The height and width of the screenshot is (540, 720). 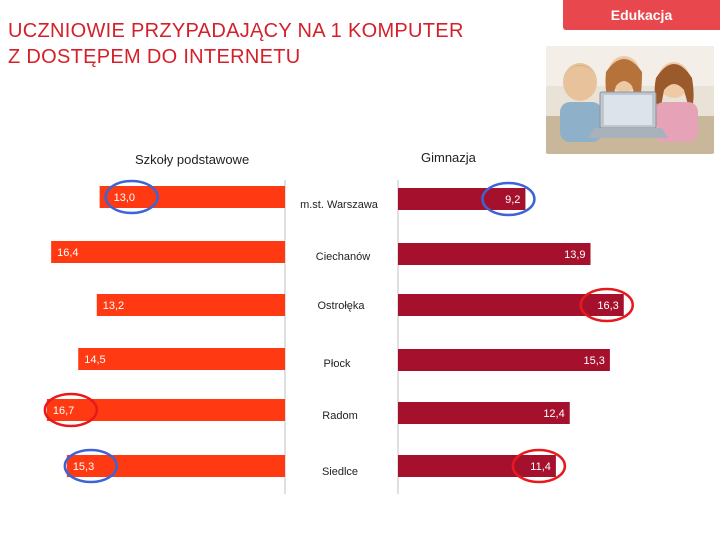 What do you see at coordinates (124, 198) in the screenshot?
I see `bar-label-left-0: 13,0` at bounding box center [124, 198].